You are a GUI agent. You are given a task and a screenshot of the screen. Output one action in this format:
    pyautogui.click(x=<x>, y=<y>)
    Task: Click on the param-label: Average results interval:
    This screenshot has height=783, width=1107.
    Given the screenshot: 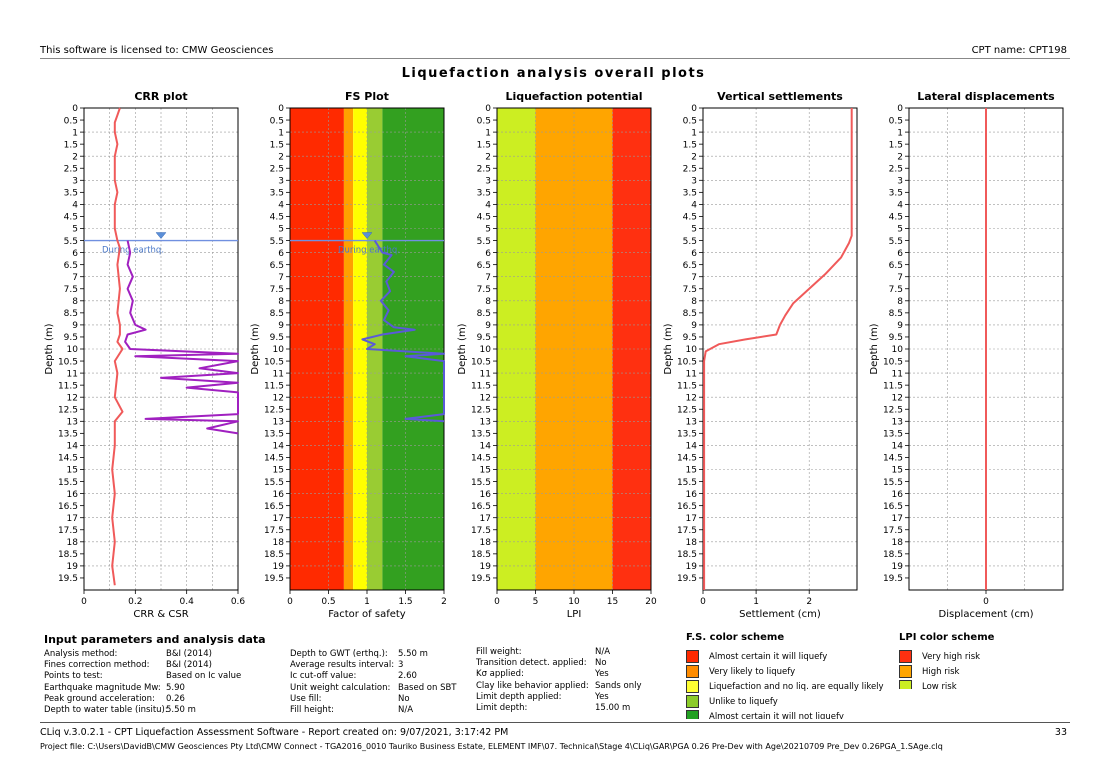 What is the action you would take?
    pyautogui.click(x=342, y=665)
    